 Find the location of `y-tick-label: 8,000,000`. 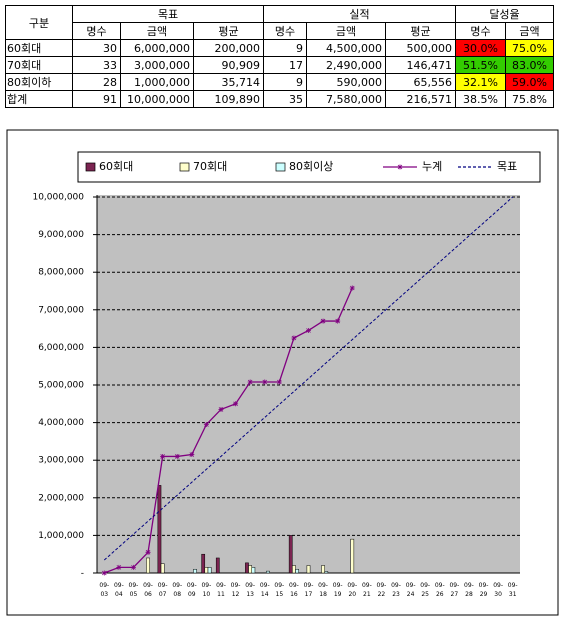

y-tick-label: 8,000,000 is located at coordinates (61, 273).